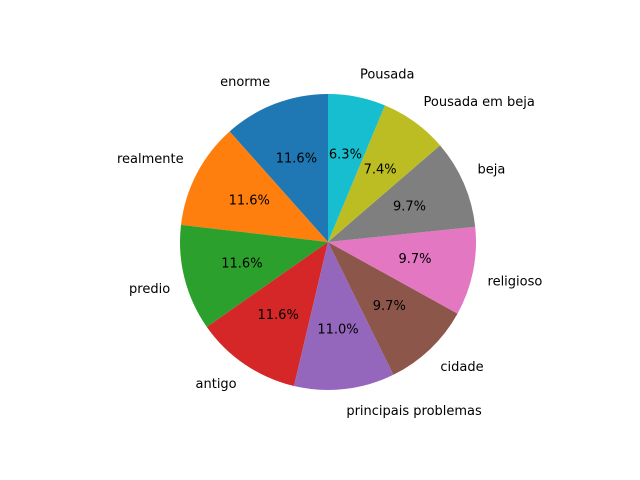  Describe the element at coordinates (216, 384) in the screenshot. I see `slice-label: antigo` at that location.